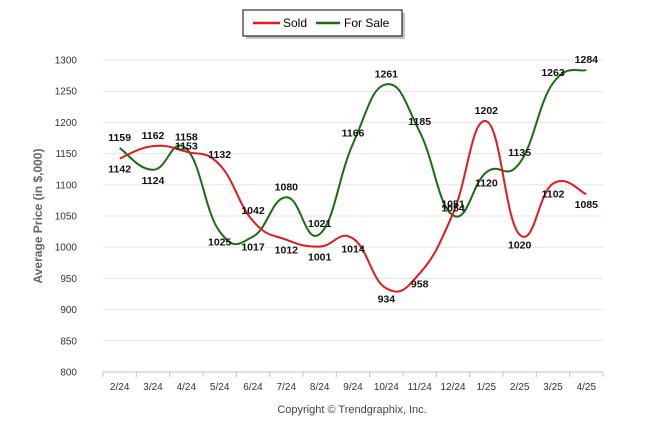  I want to click on x-tick-label: 10/24, so click(386, 387).